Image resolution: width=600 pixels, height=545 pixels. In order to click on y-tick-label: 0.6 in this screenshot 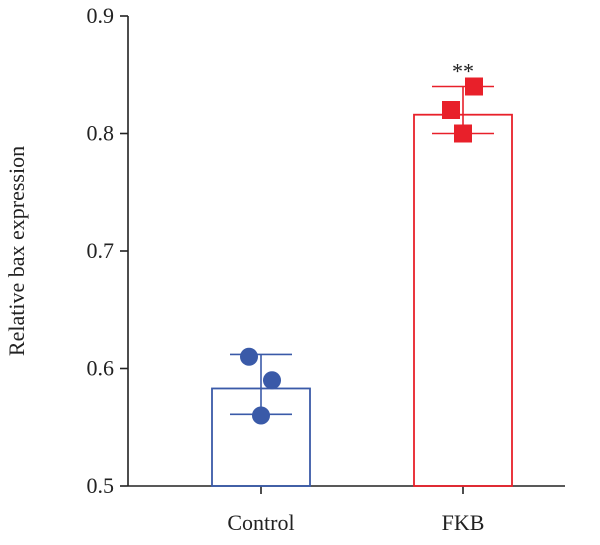, I will do `click(101, 368)`.